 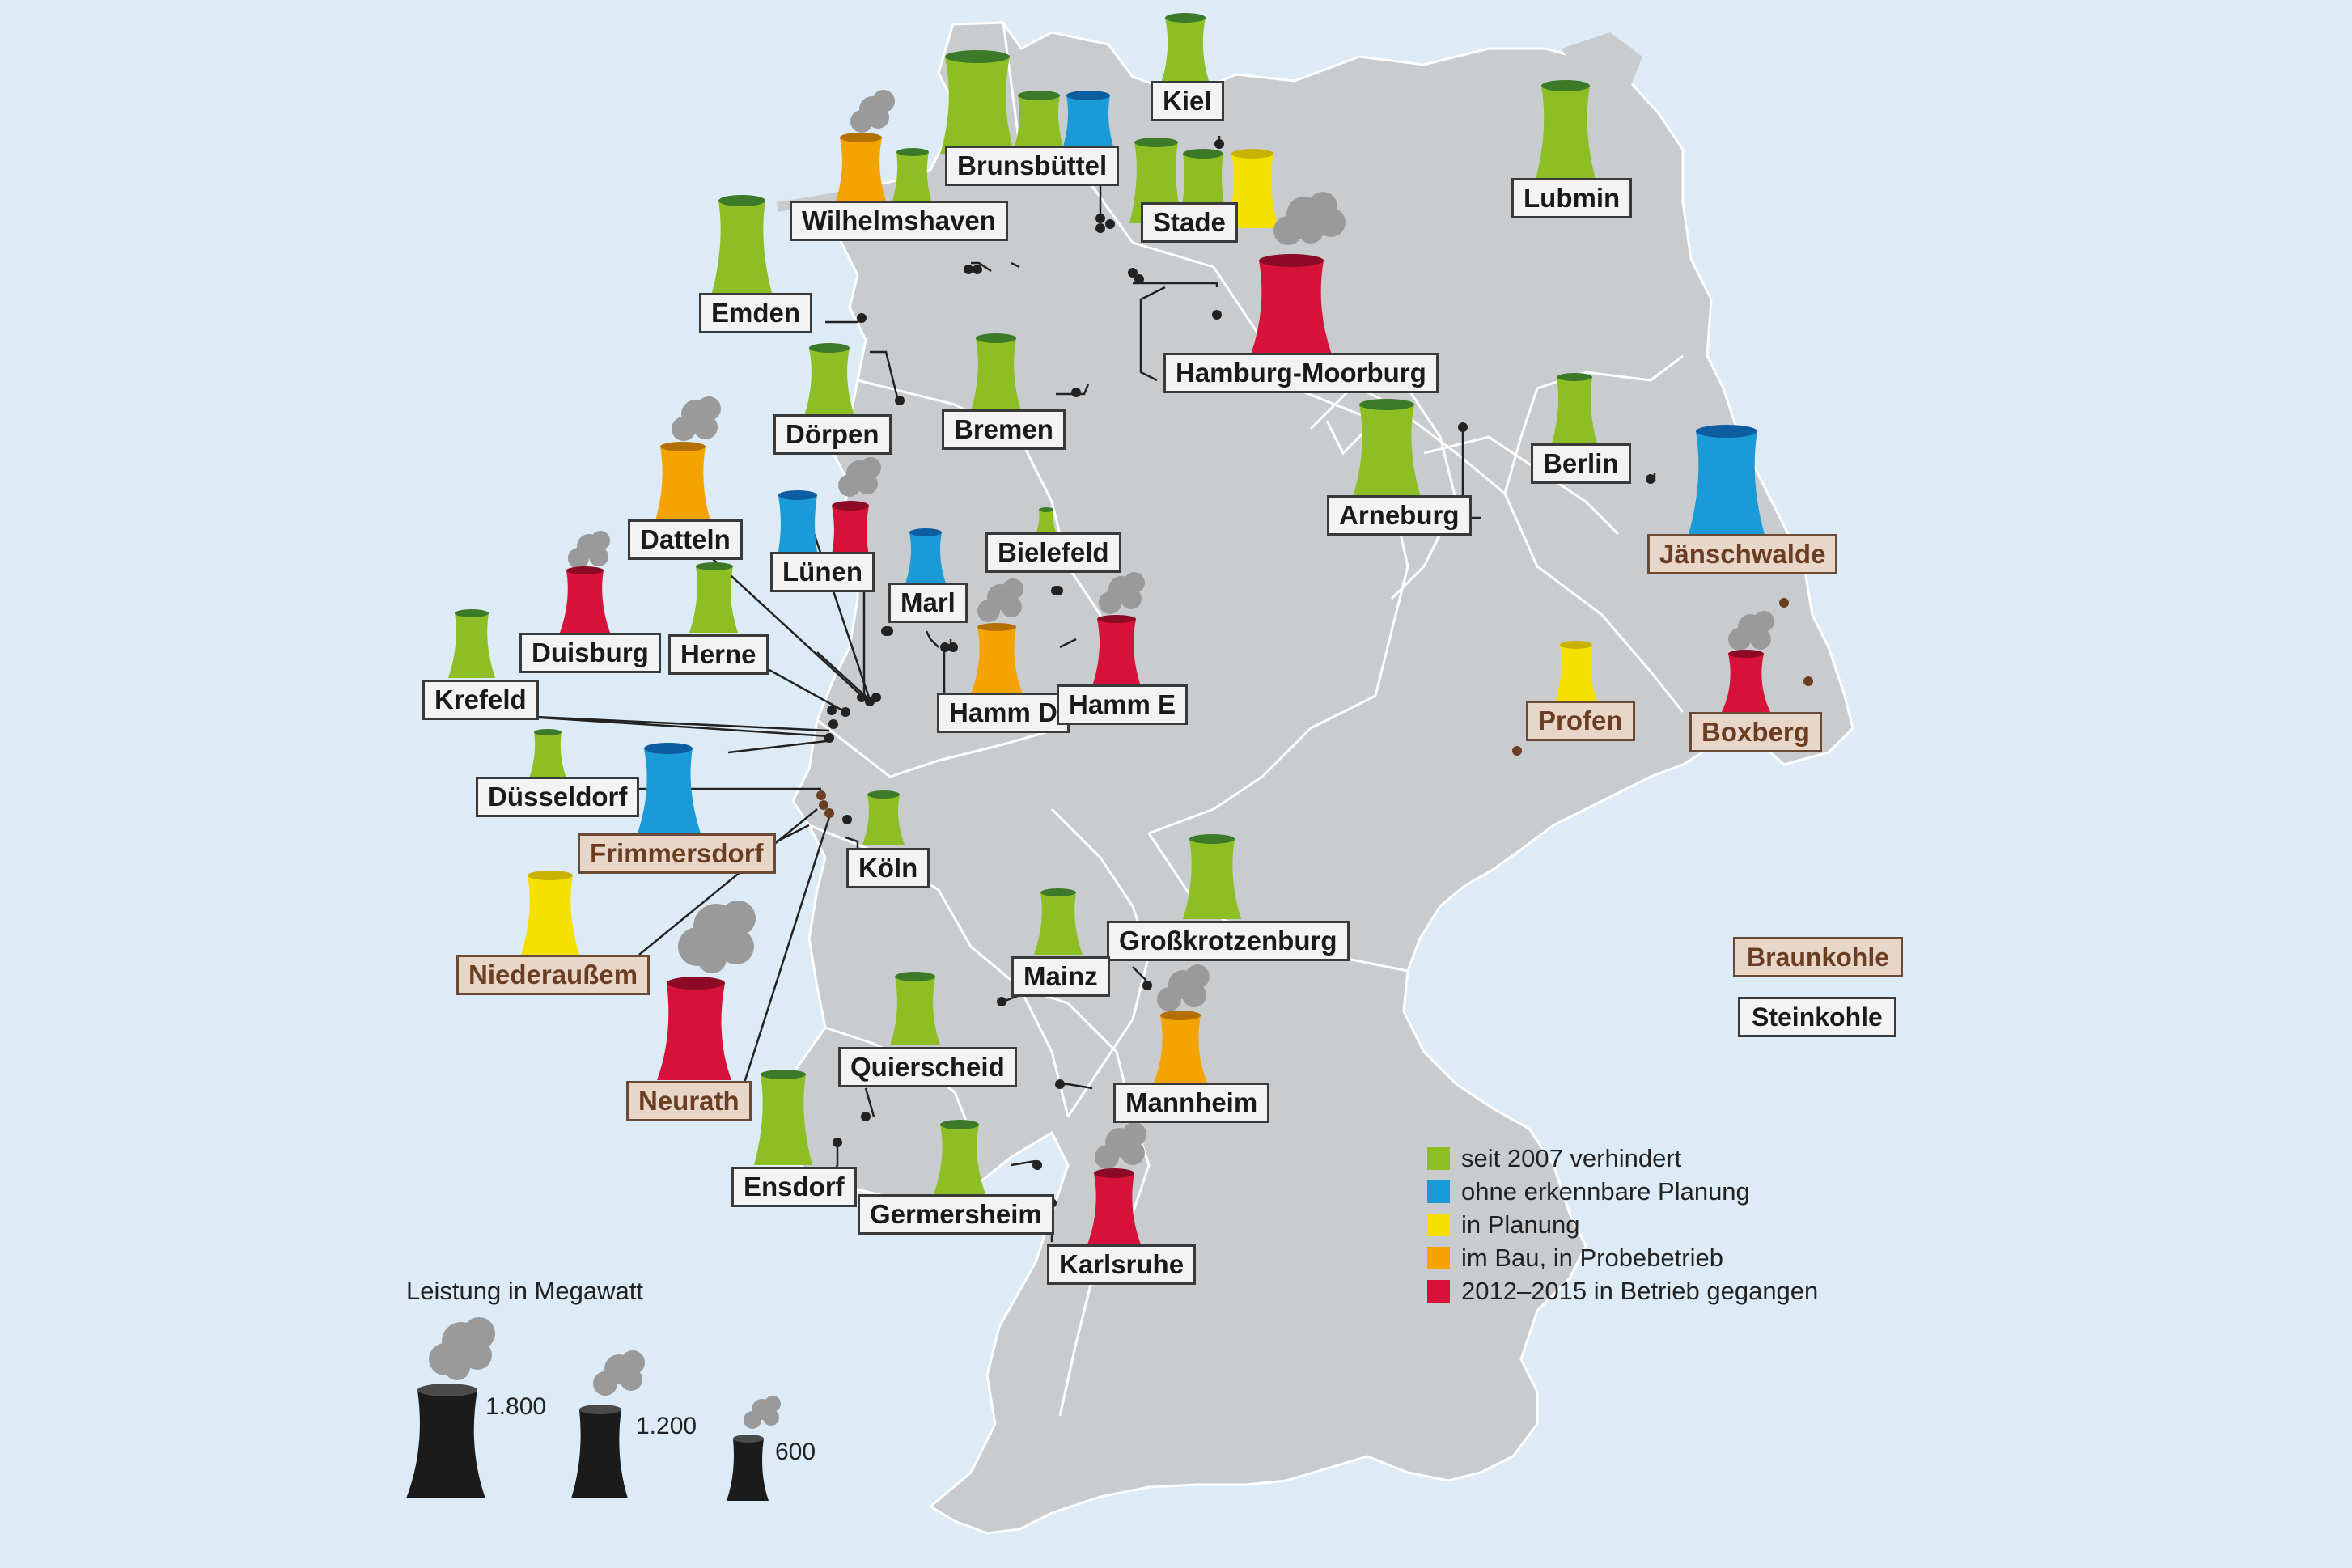 I want to click on tower-mainz, so click(x=1059, y=921).